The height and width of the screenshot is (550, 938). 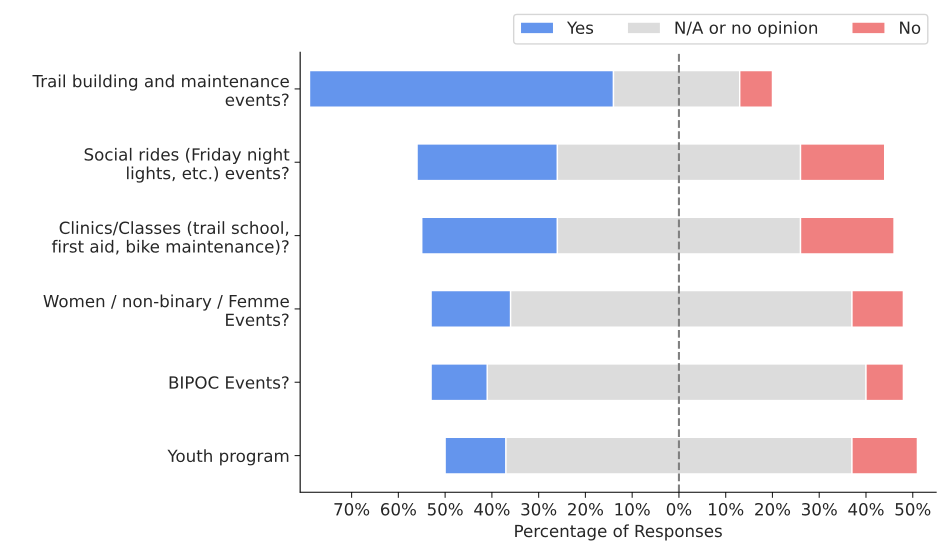 I want to click on x-tick-label: 70%, so click(x=352, y=509).